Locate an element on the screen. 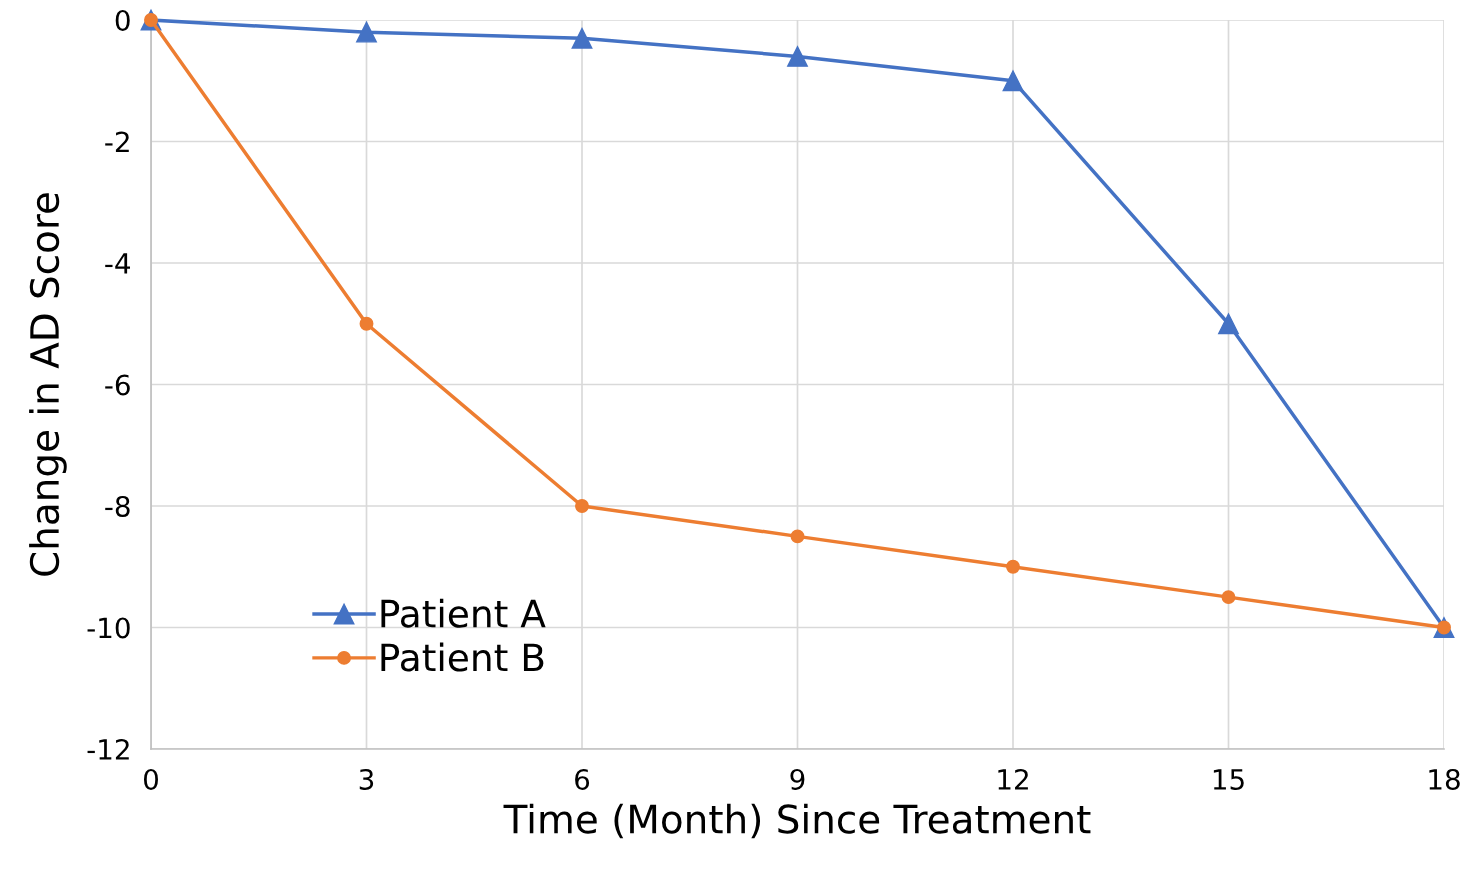  y-tick-label: -2 is located at coordinates (117, 142).